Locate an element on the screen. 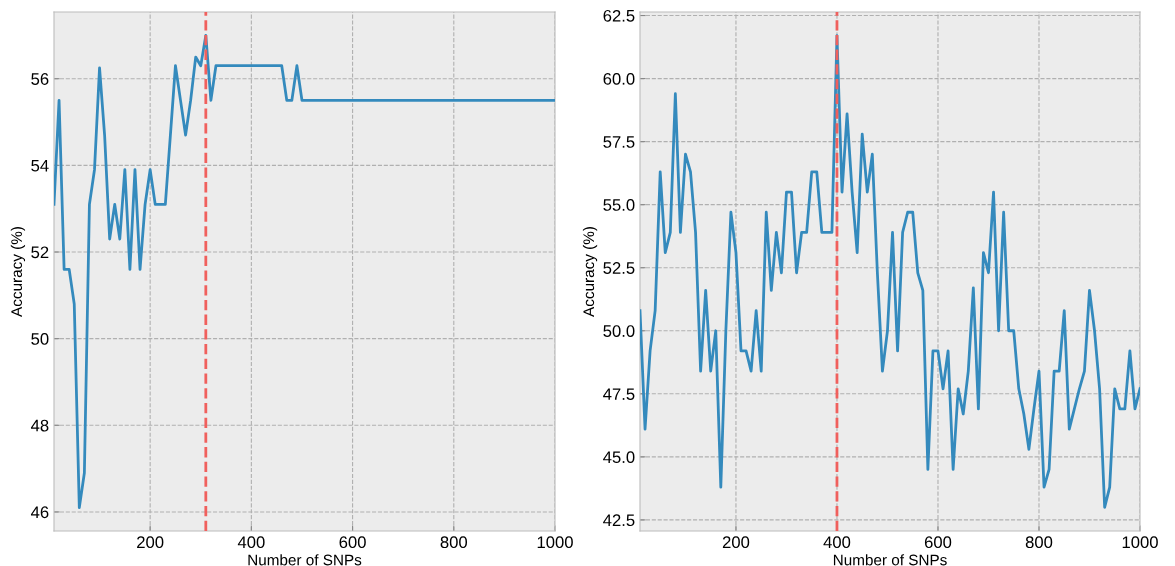  y-tick-label: 57.5 is located at coordinates (619, 142).